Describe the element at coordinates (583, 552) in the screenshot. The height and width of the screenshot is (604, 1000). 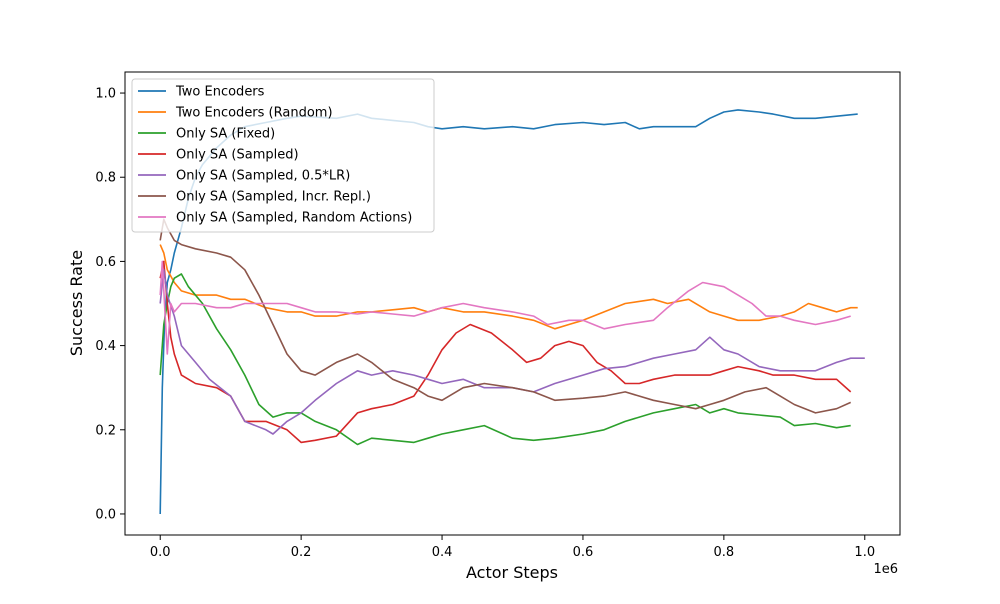
I see `x-tick-label: 0.6` at that location.